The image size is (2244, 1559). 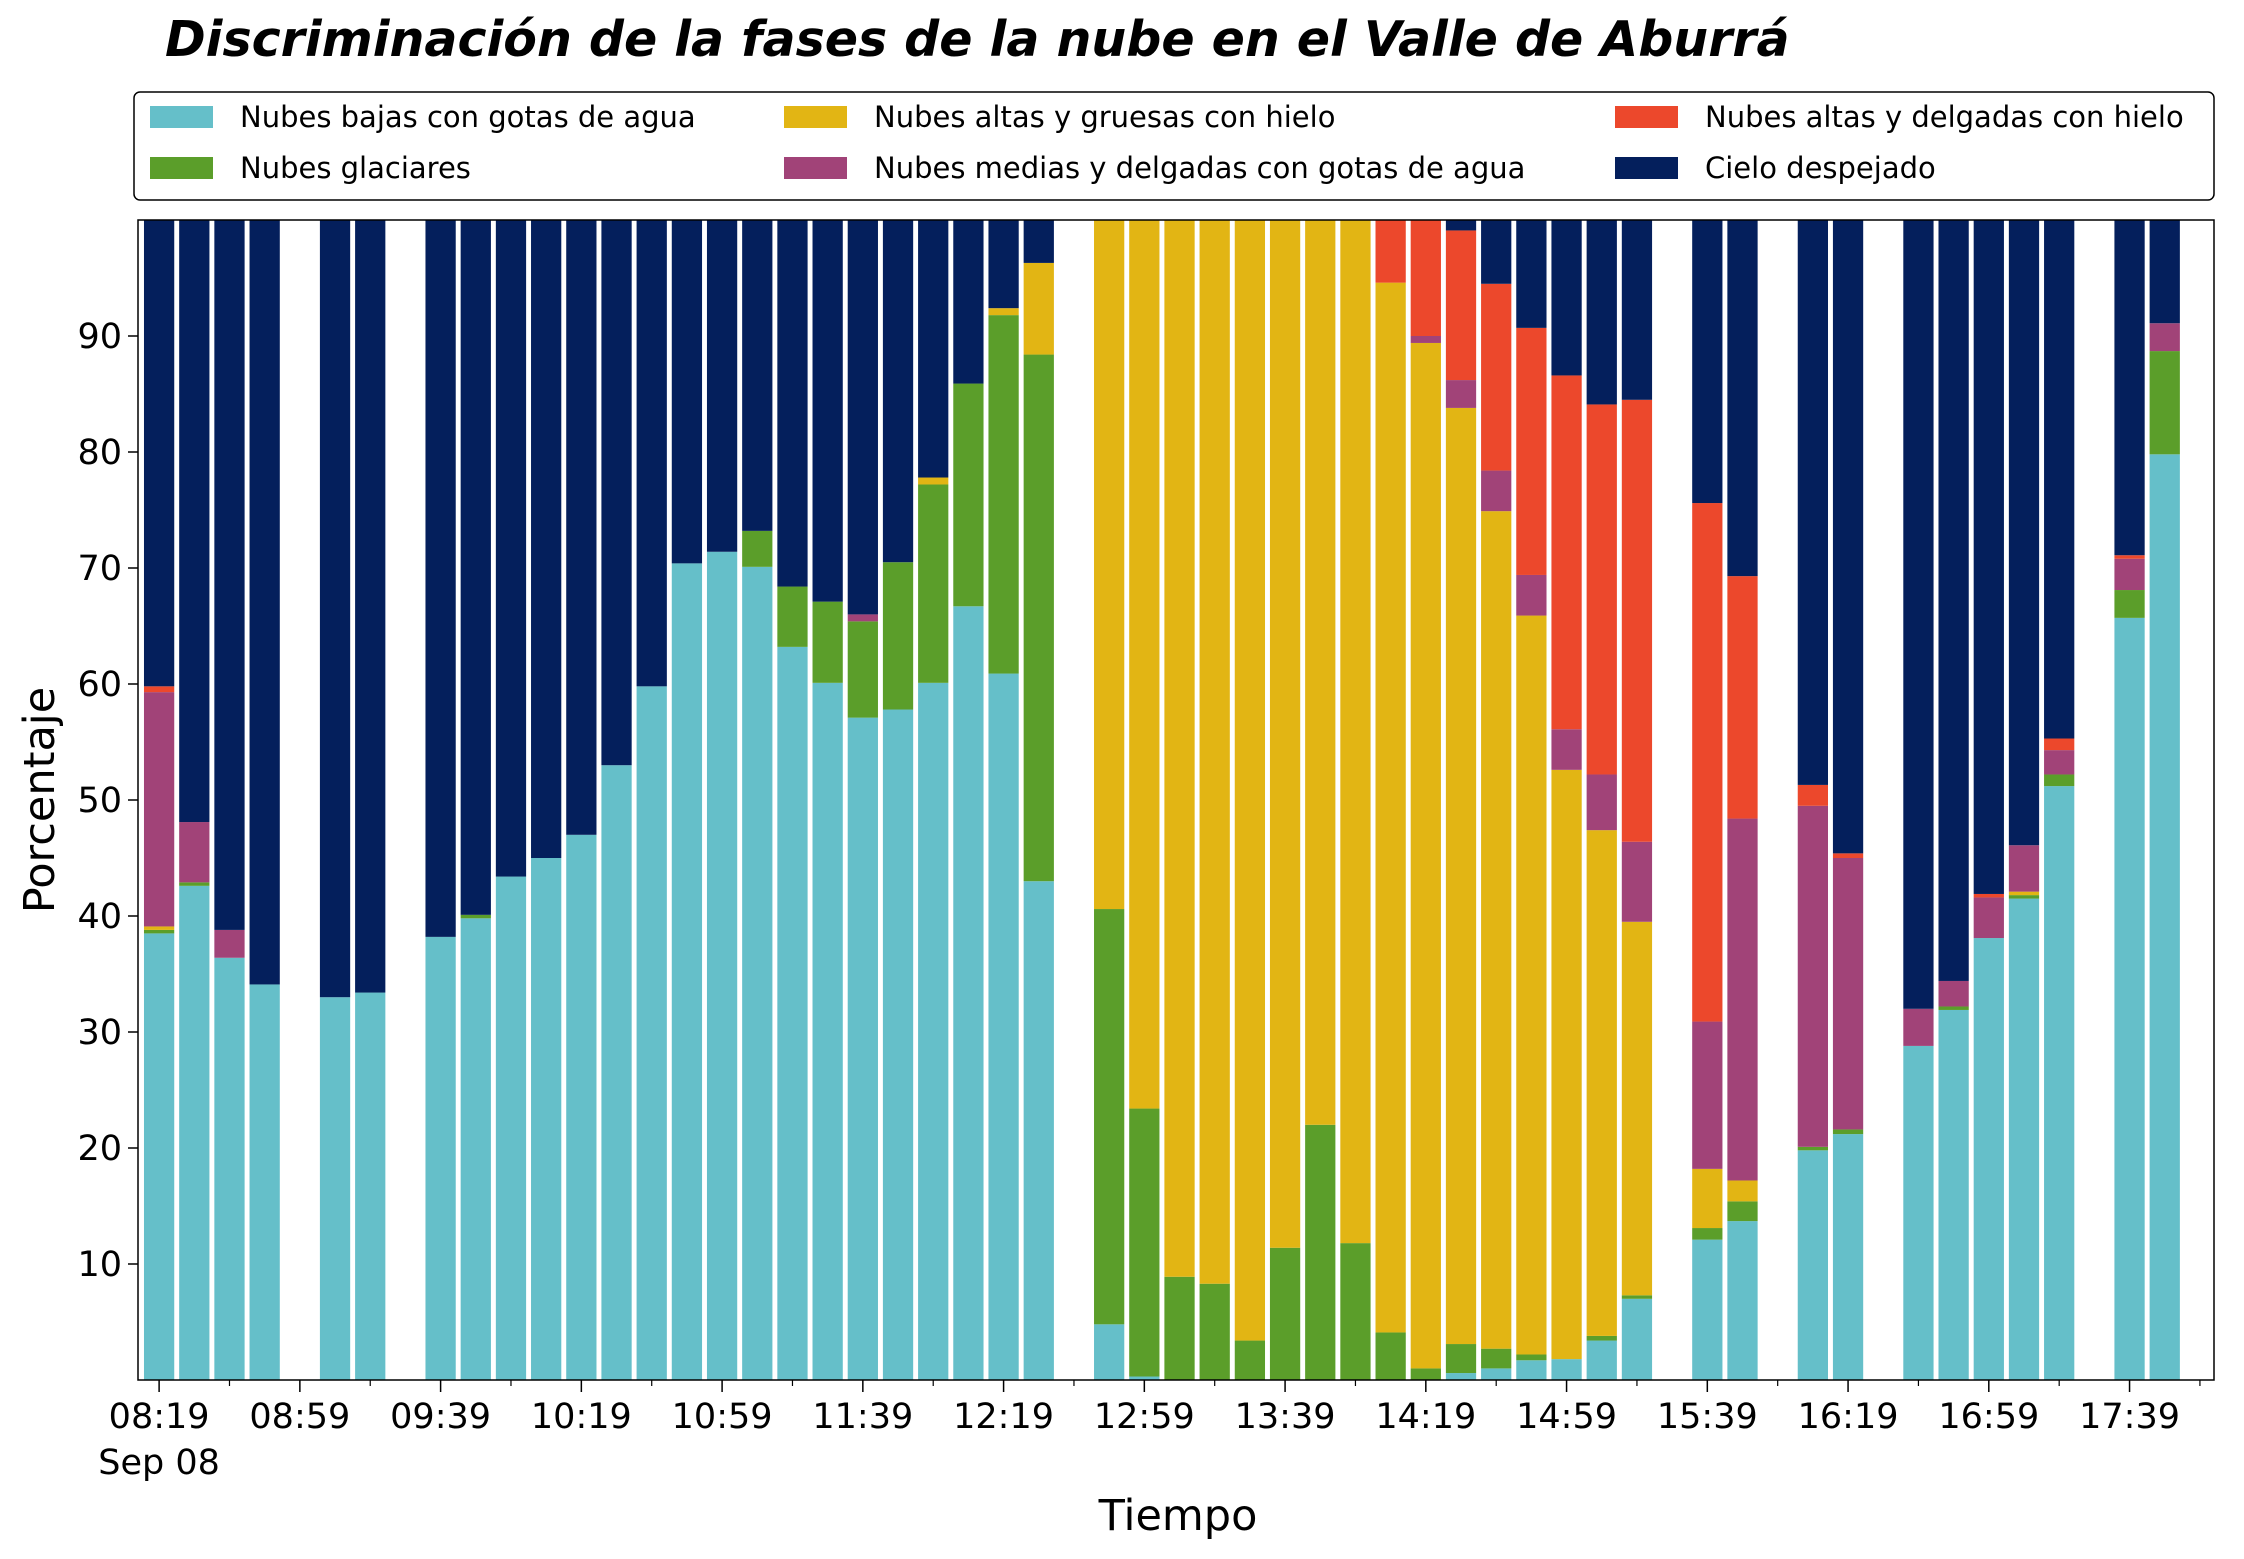 What do you see at coordinates (99, 685) in the screenshot?
I see `y-tick-label: 60` at bounding box center [99, 685].